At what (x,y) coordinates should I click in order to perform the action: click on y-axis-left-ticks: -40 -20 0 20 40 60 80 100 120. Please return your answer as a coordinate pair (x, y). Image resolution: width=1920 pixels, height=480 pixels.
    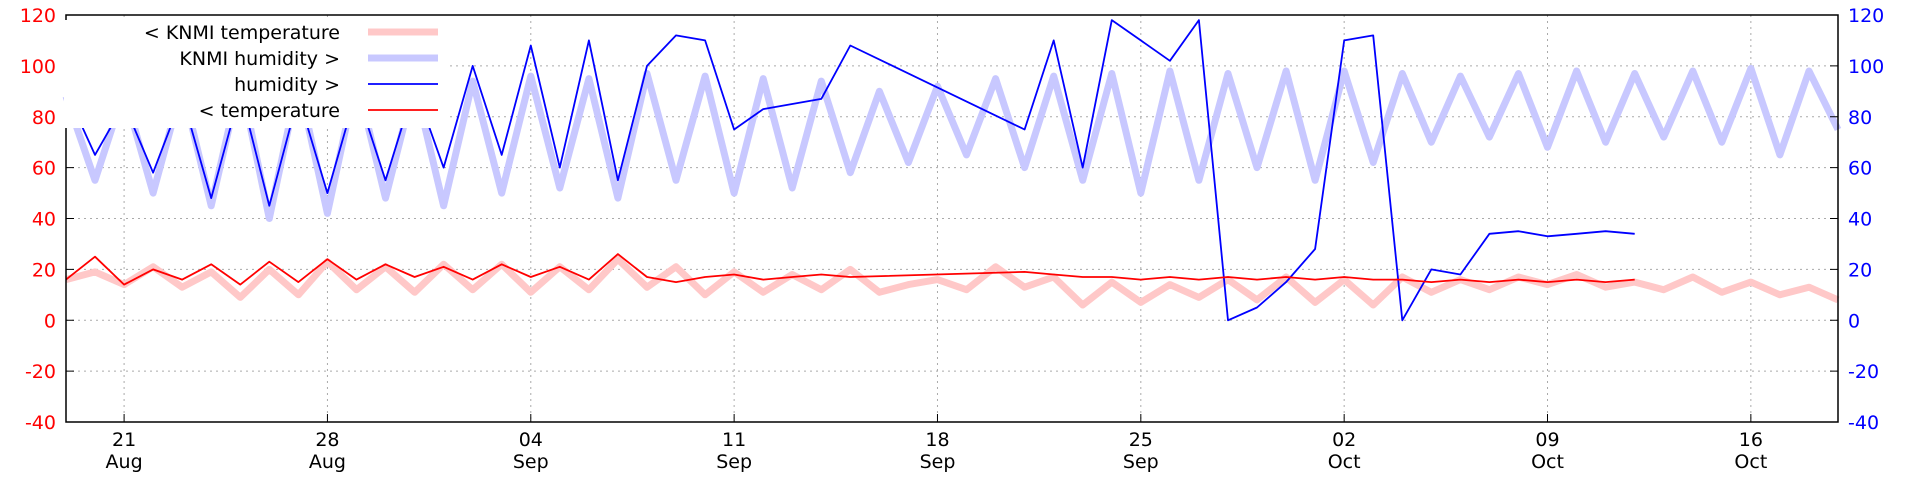
    Looking at the image, I should click on (47, 219).